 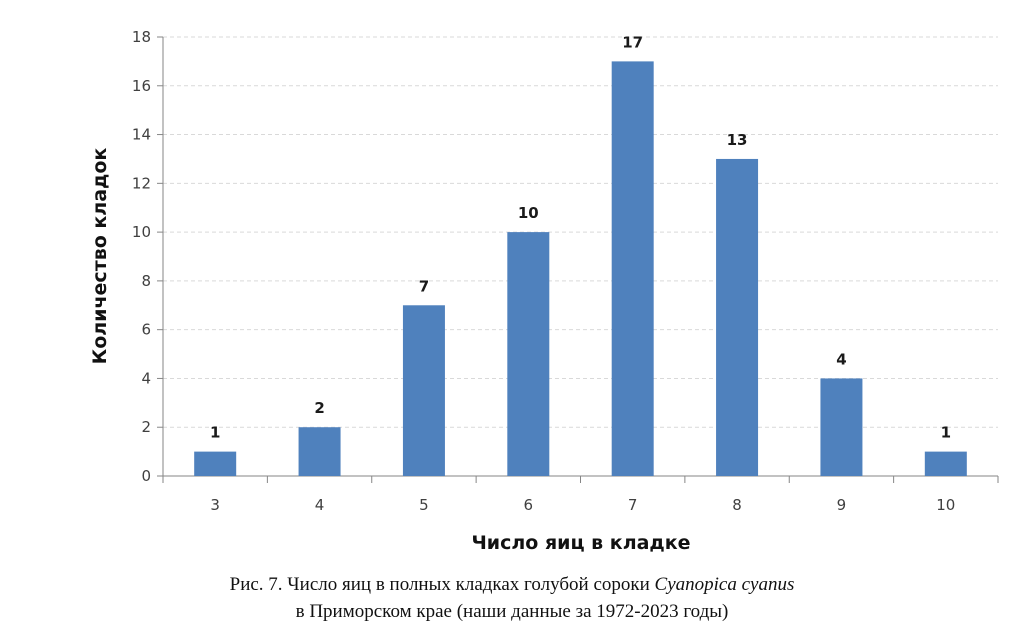 What do you see at coordinates (141, 232) in the screenshot?
I see `y-tick-label: 10` at bounding box center [141, 232].